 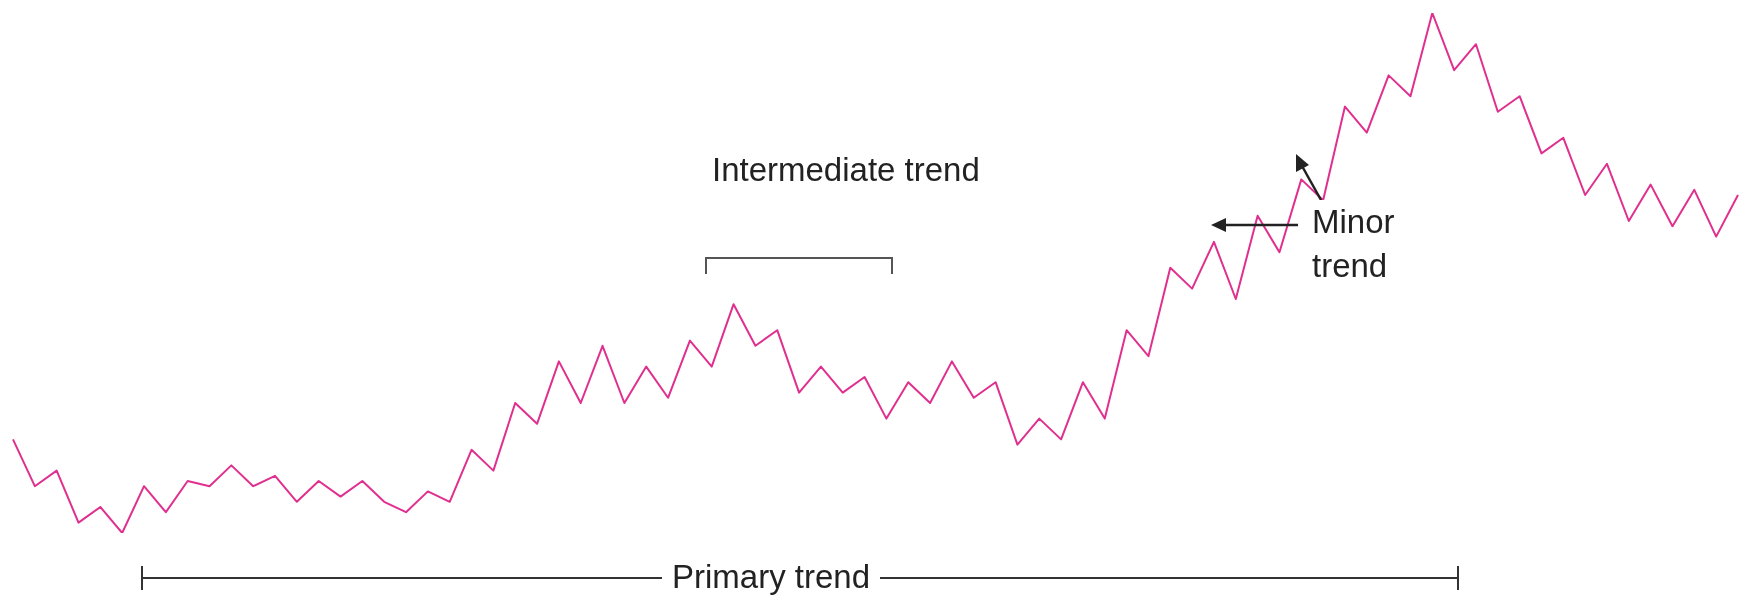 What do you see at coordinates (1377, 244) in the screenshot?
I see `annotation: Minor trend` at bounding box center [1377, 244].